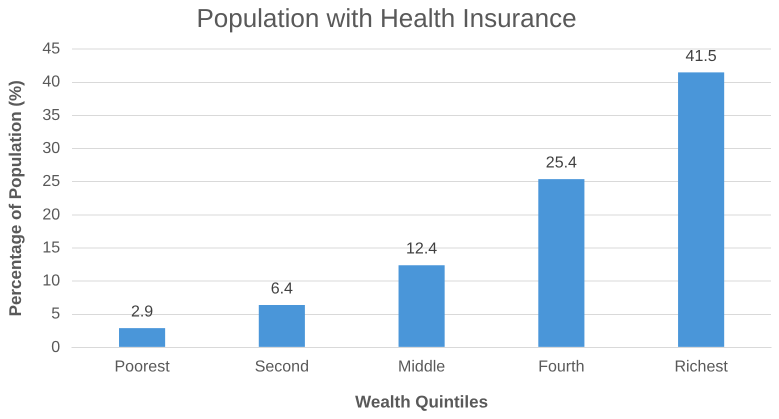 The image size is (779, 419). What do you see at coordinates (51, 49) in the screenshot?
I see `y-tick-label: 45` at bounding box center [51, 49].